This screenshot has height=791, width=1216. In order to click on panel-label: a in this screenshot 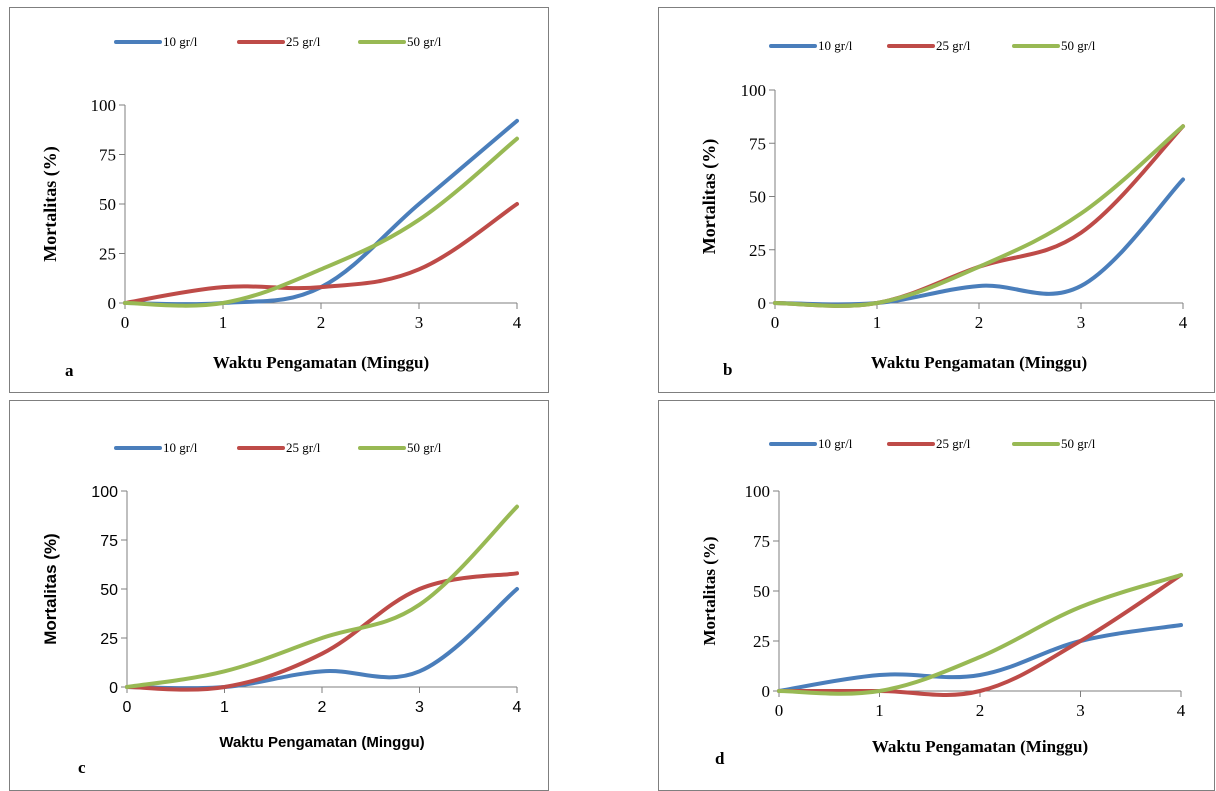, I will do `click(69, 370)`.